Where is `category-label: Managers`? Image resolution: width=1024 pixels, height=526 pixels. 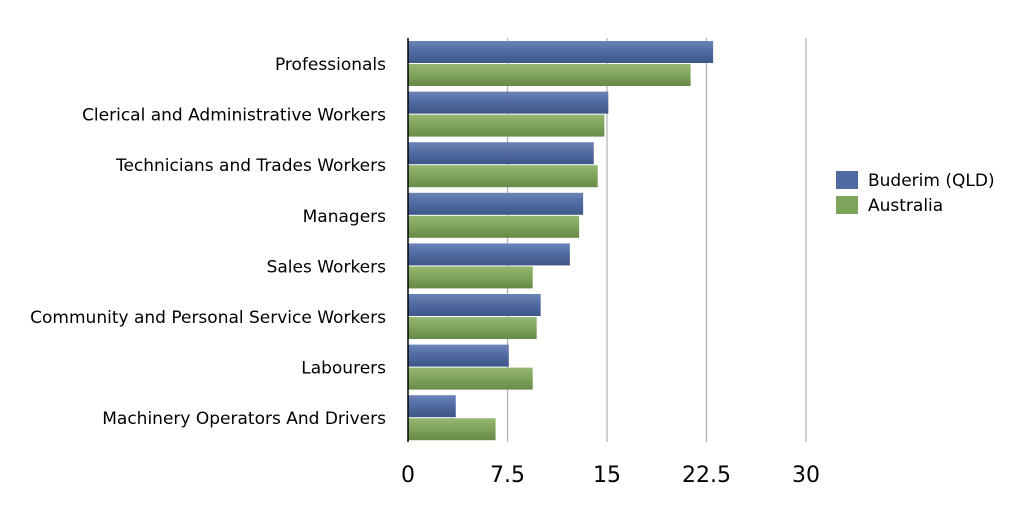
category-label: Managers is located at coordinates (345, 217).